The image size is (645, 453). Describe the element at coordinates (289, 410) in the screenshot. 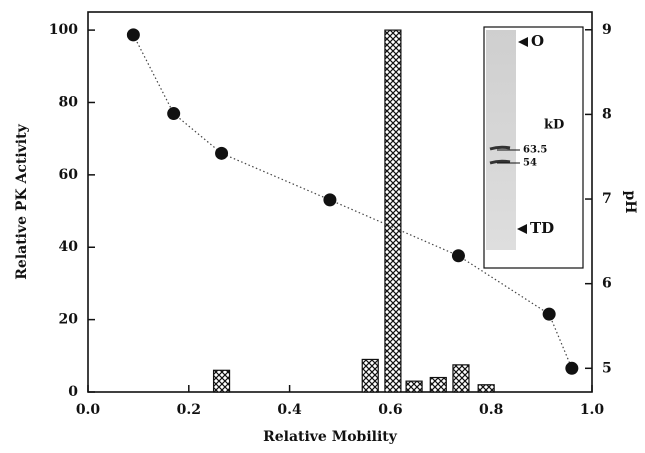

I see `x-tick-label: 0.4` at that location.